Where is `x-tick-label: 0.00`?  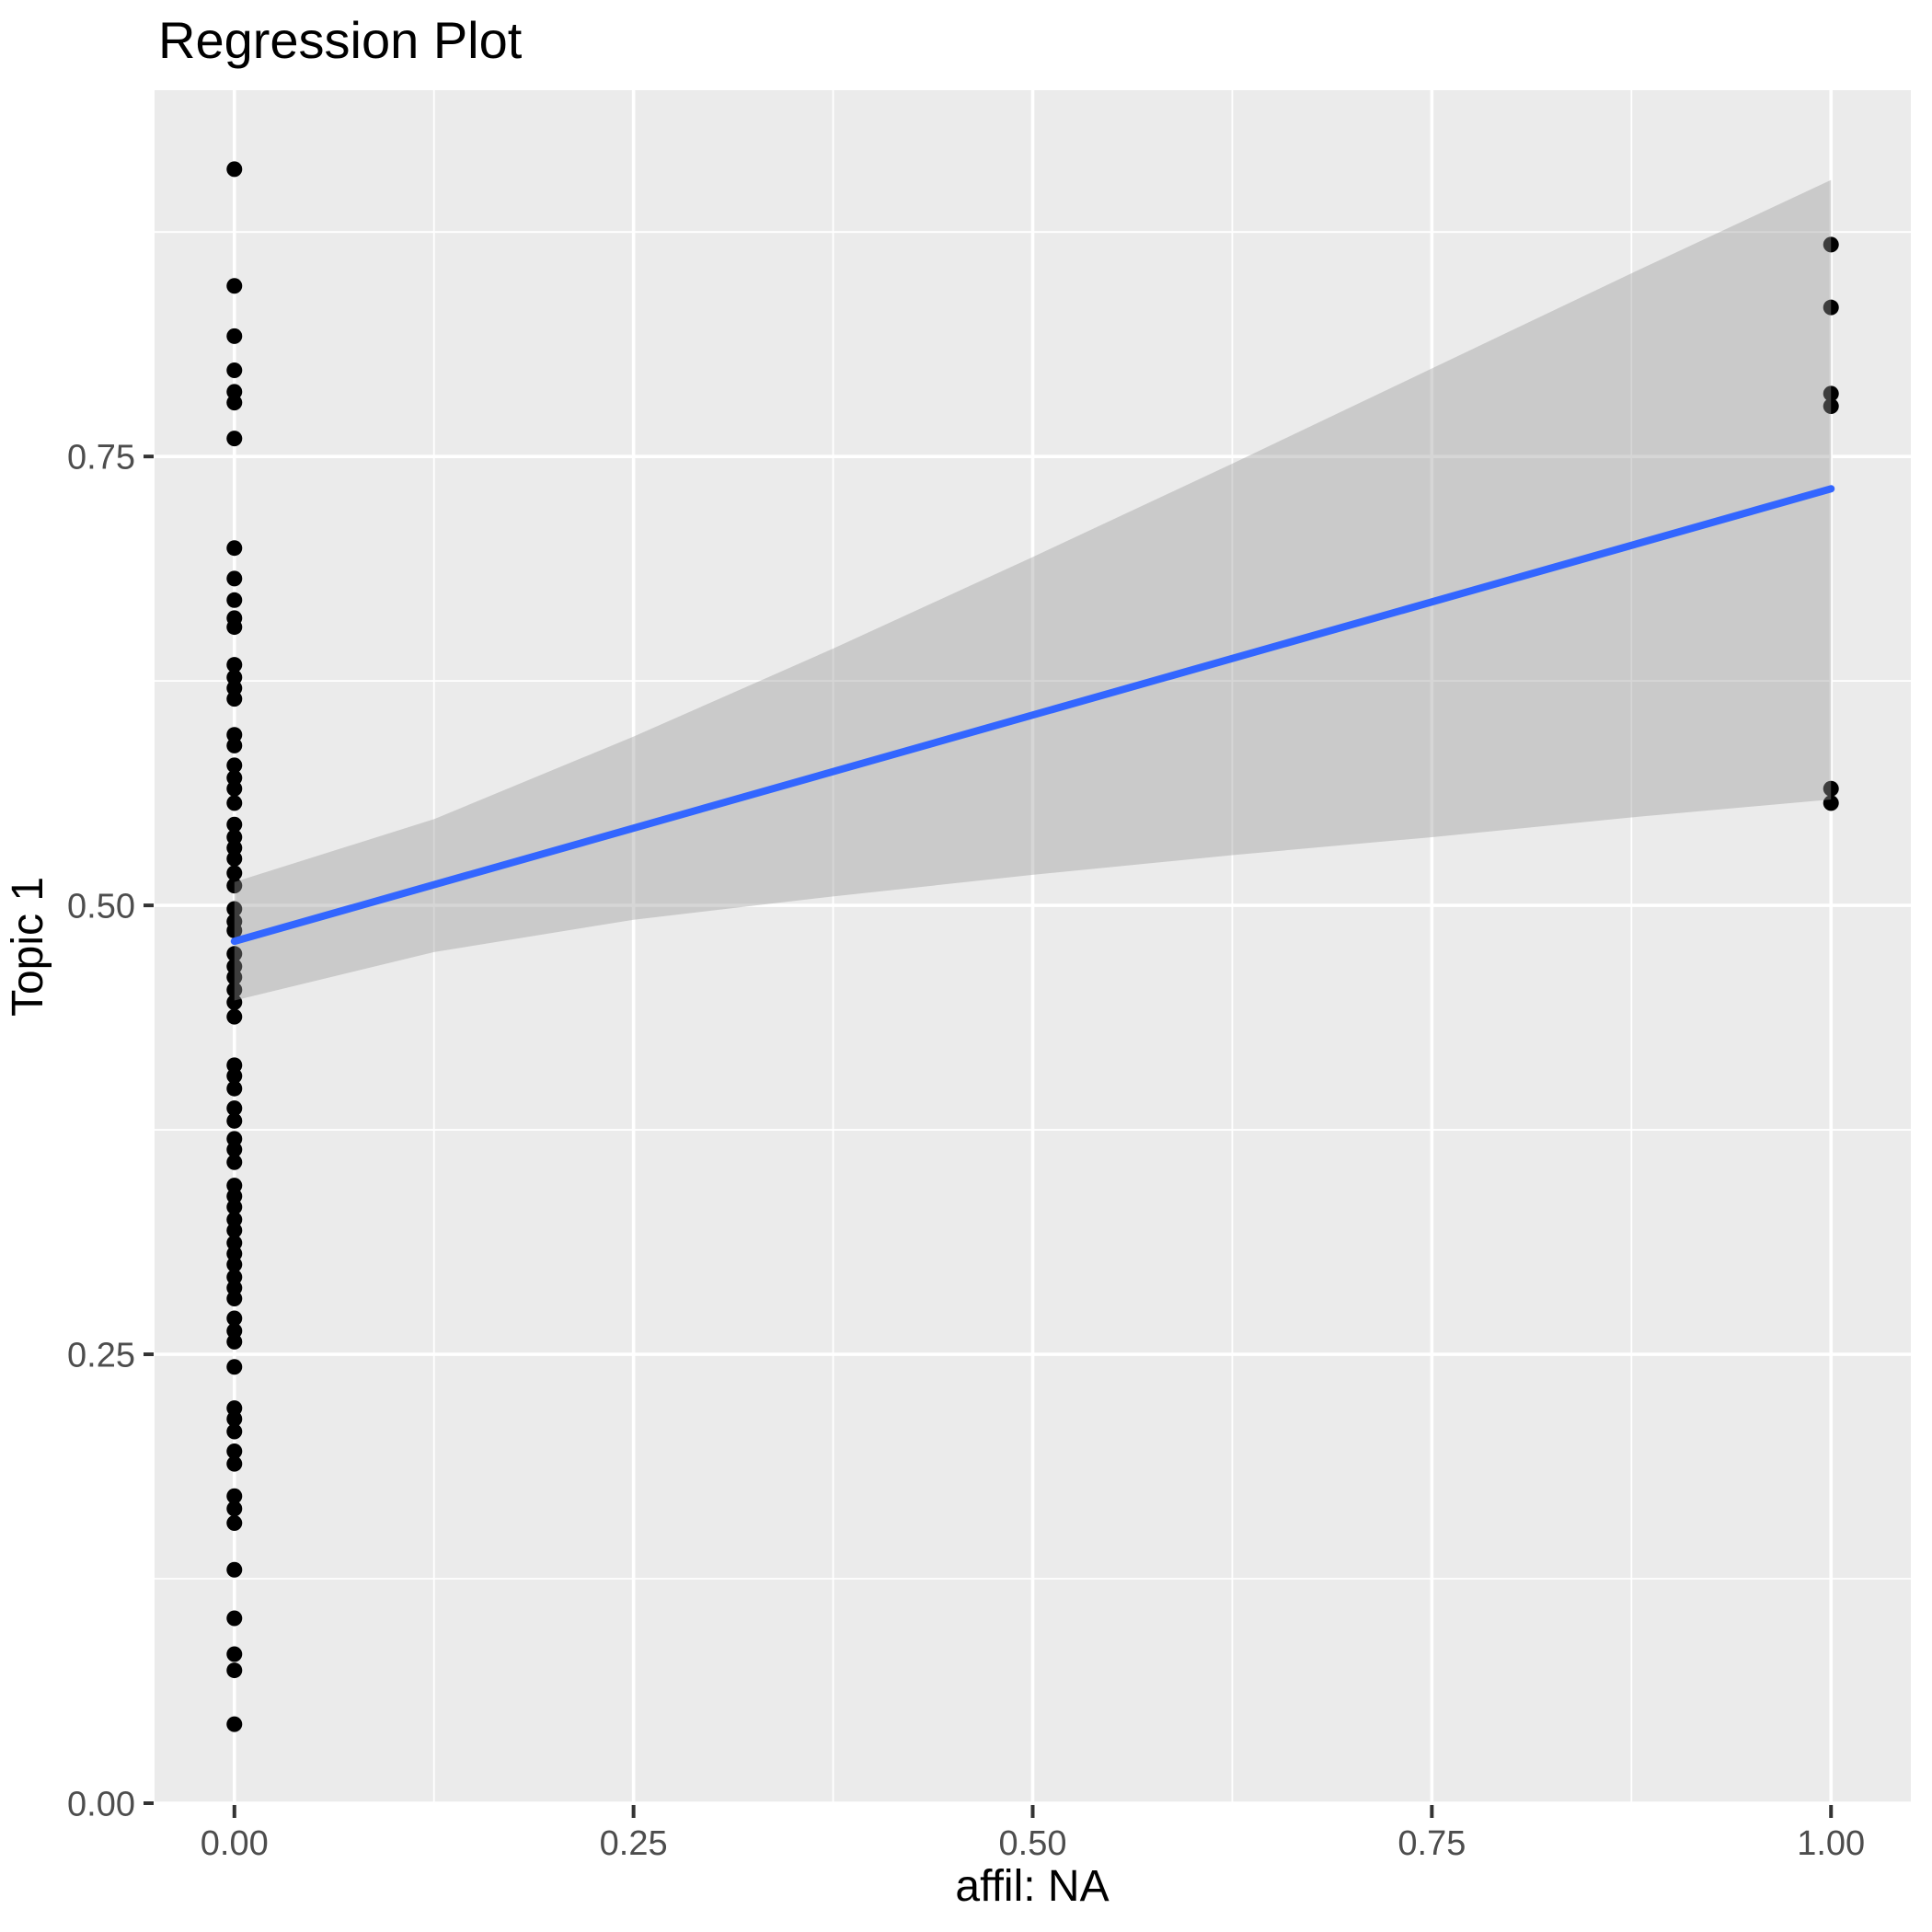 x-tick-label: 0.00 is located at coordinates (235, 1843).